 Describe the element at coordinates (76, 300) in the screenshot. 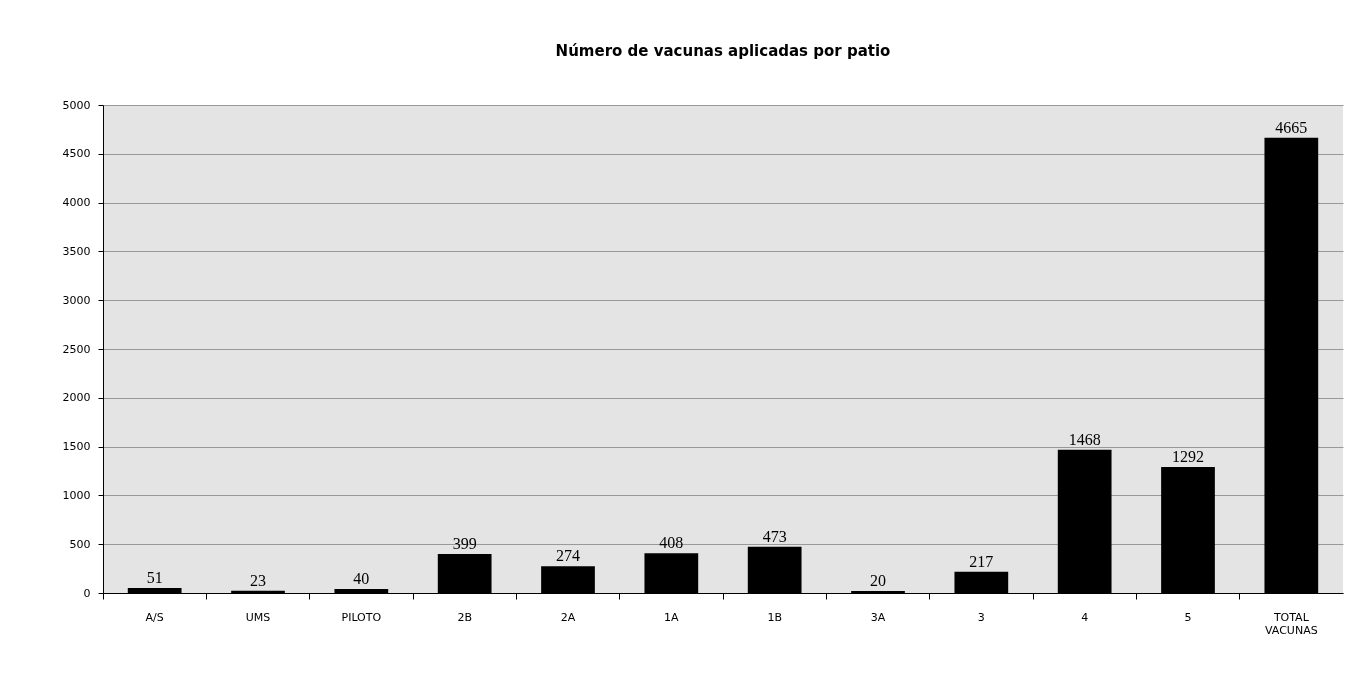

I see `y-tick-label: 3000` at that location.